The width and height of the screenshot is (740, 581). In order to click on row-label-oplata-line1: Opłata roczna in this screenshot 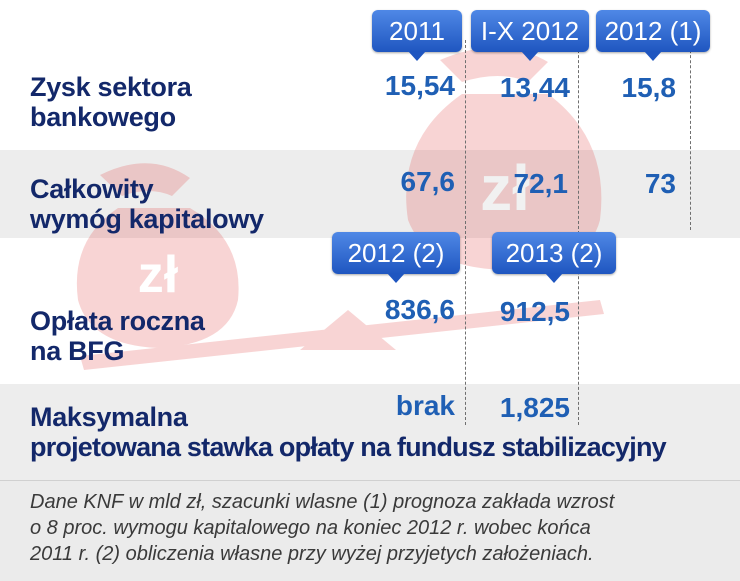, I will do `click(117, 321)`.